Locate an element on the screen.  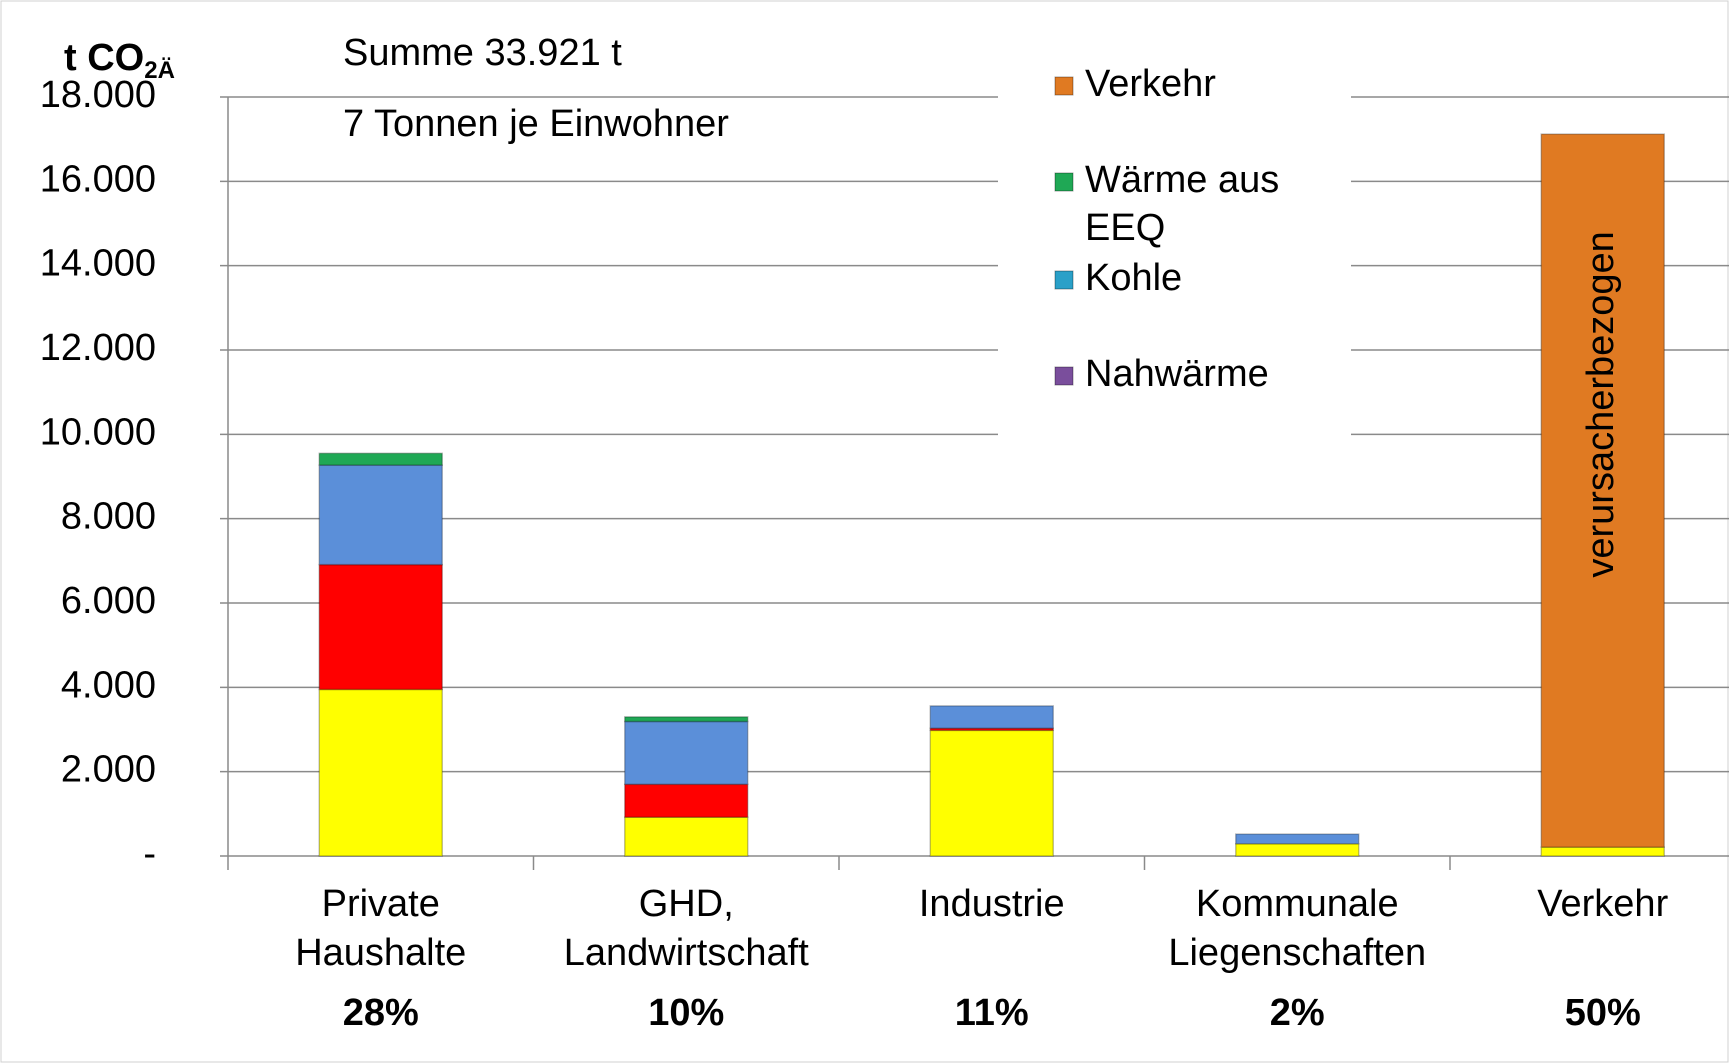
x-tick-label: GHD, Landwirtschaft is located at coordinates (686, 928).